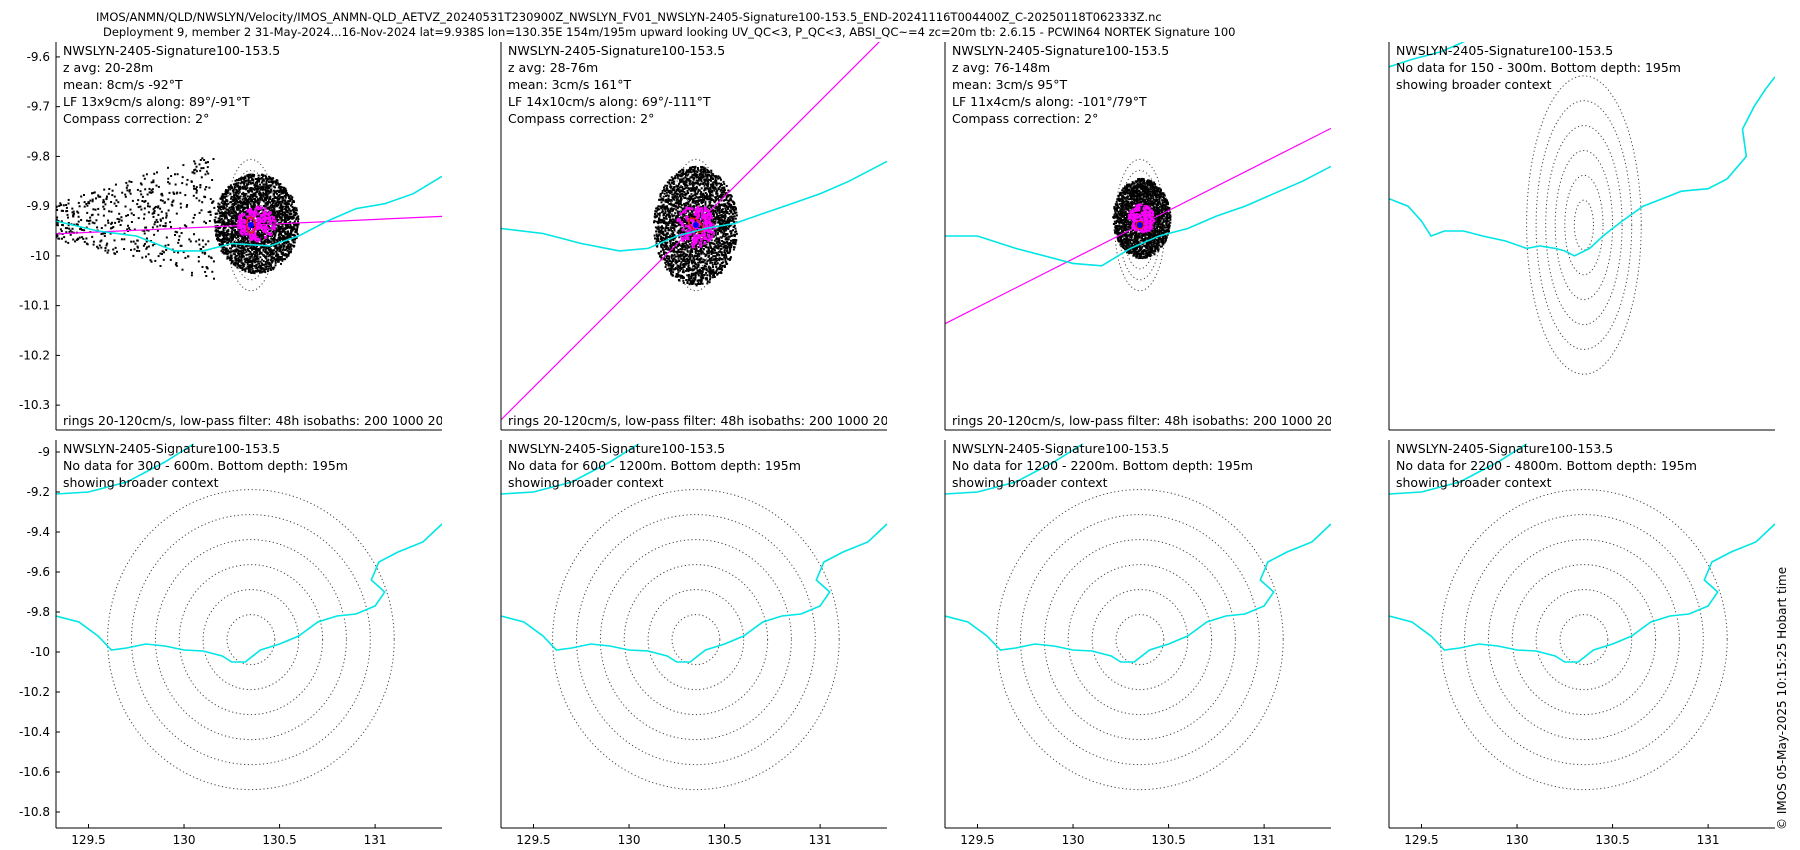 The width and height of the screenshot is (1800, 850). What do you see at coordinates (694, 231) in the screenshot?
I see `plot-area` at bounding box center [694, 231].